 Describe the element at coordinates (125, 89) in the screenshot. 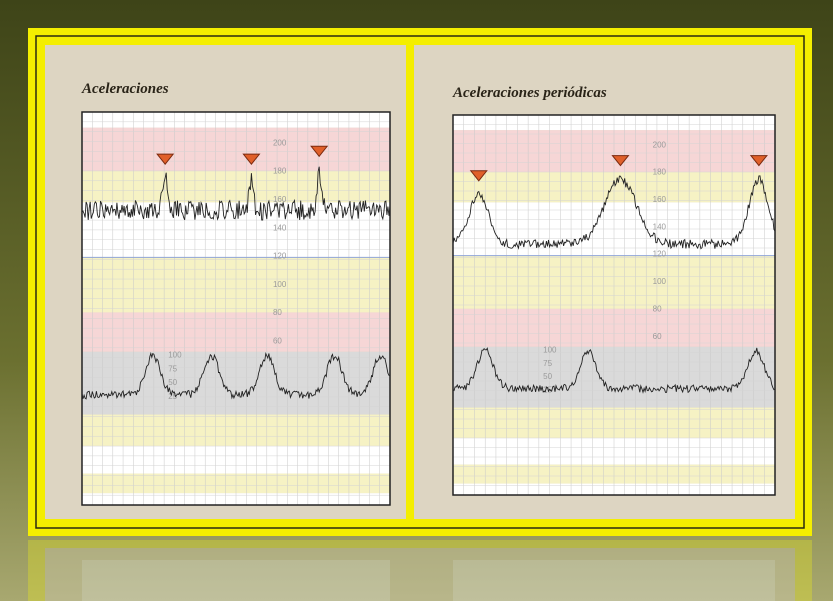

I see `panel-title: Aceleraciones` at that location.